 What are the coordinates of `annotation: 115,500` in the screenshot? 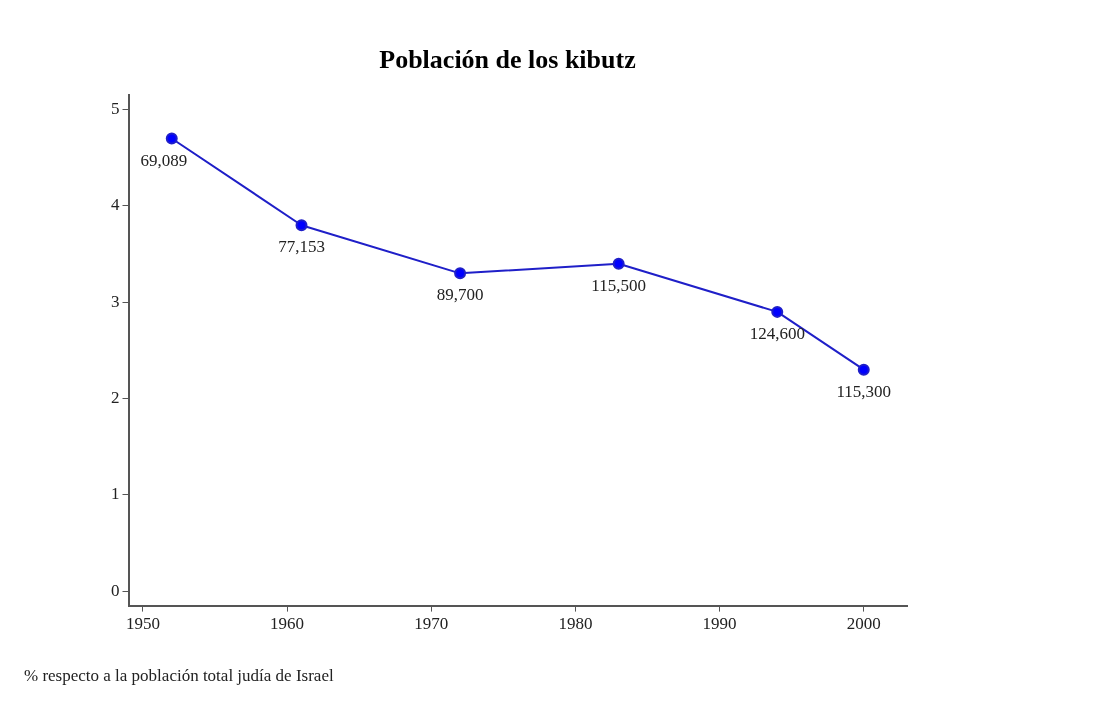 It's located at (618, 285).